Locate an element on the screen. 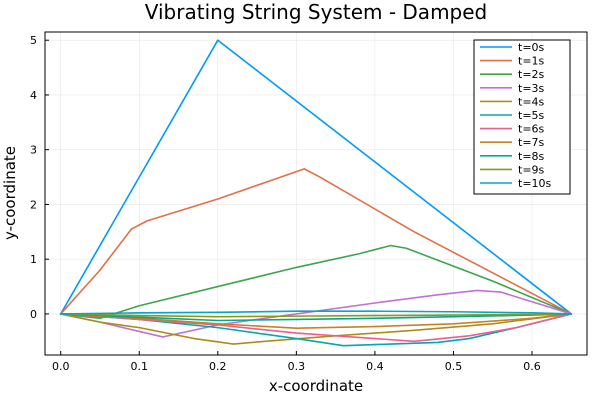  legend-label: t=6s is located at coordinates (531, 129).